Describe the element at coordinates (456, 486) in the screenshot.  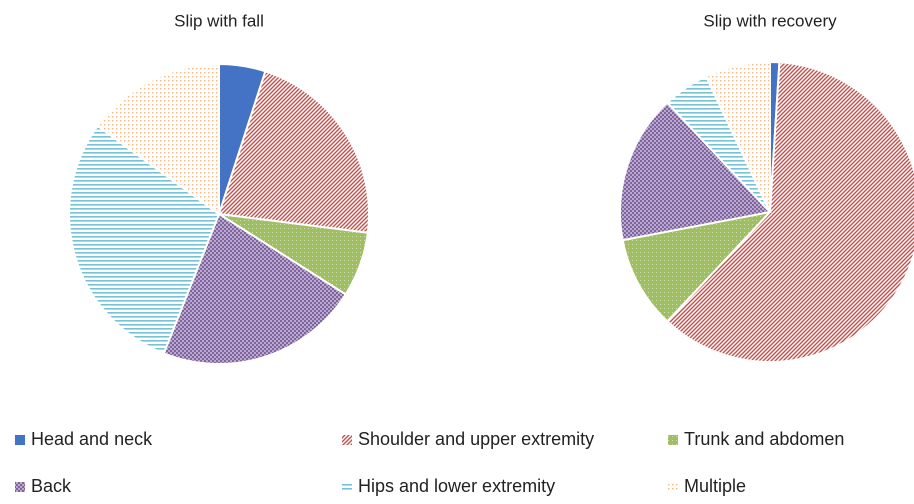
I see `legend-label: Hips and lower extremity` at that location.